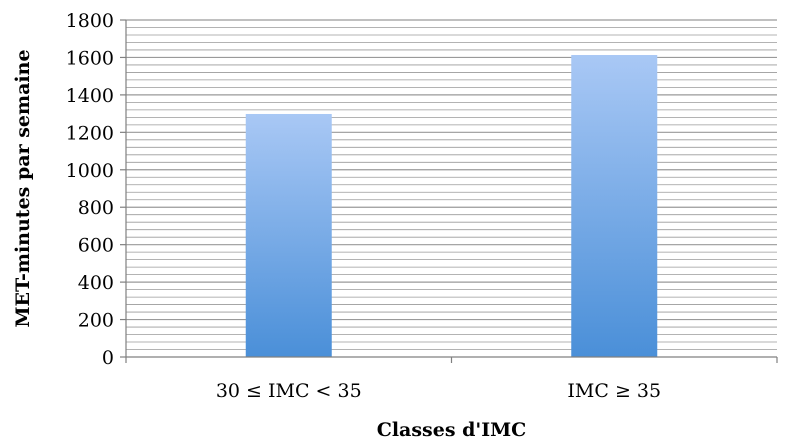  I want to click on y-tick-label: 600, so click(96, 246).